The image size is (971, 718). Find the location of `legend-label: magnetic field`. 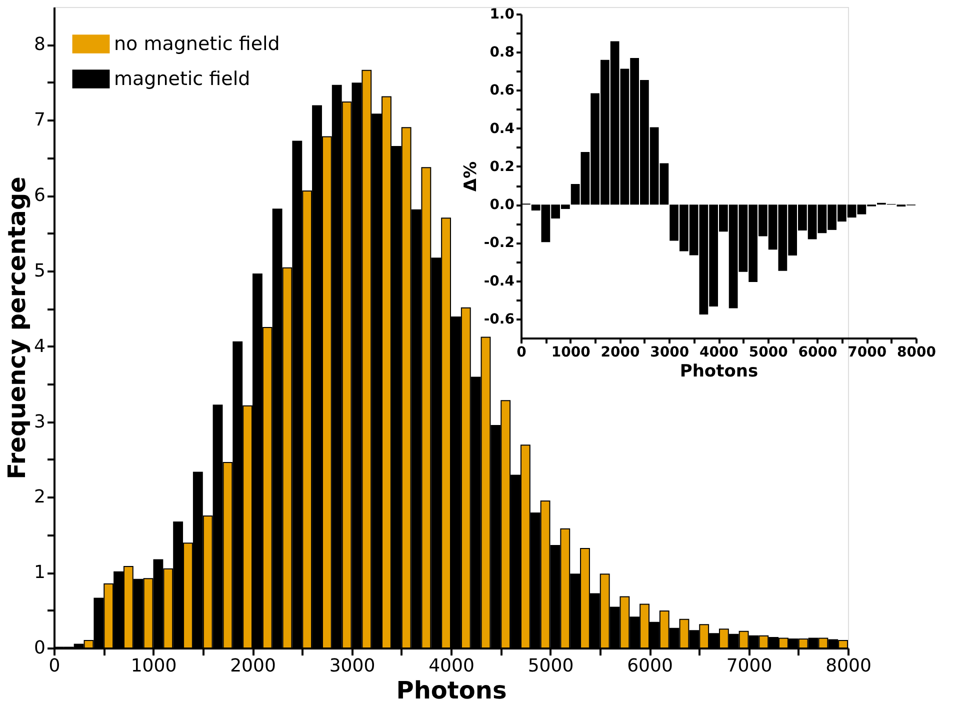

legend-label: magnetic field is located at coordinates (182, 79).